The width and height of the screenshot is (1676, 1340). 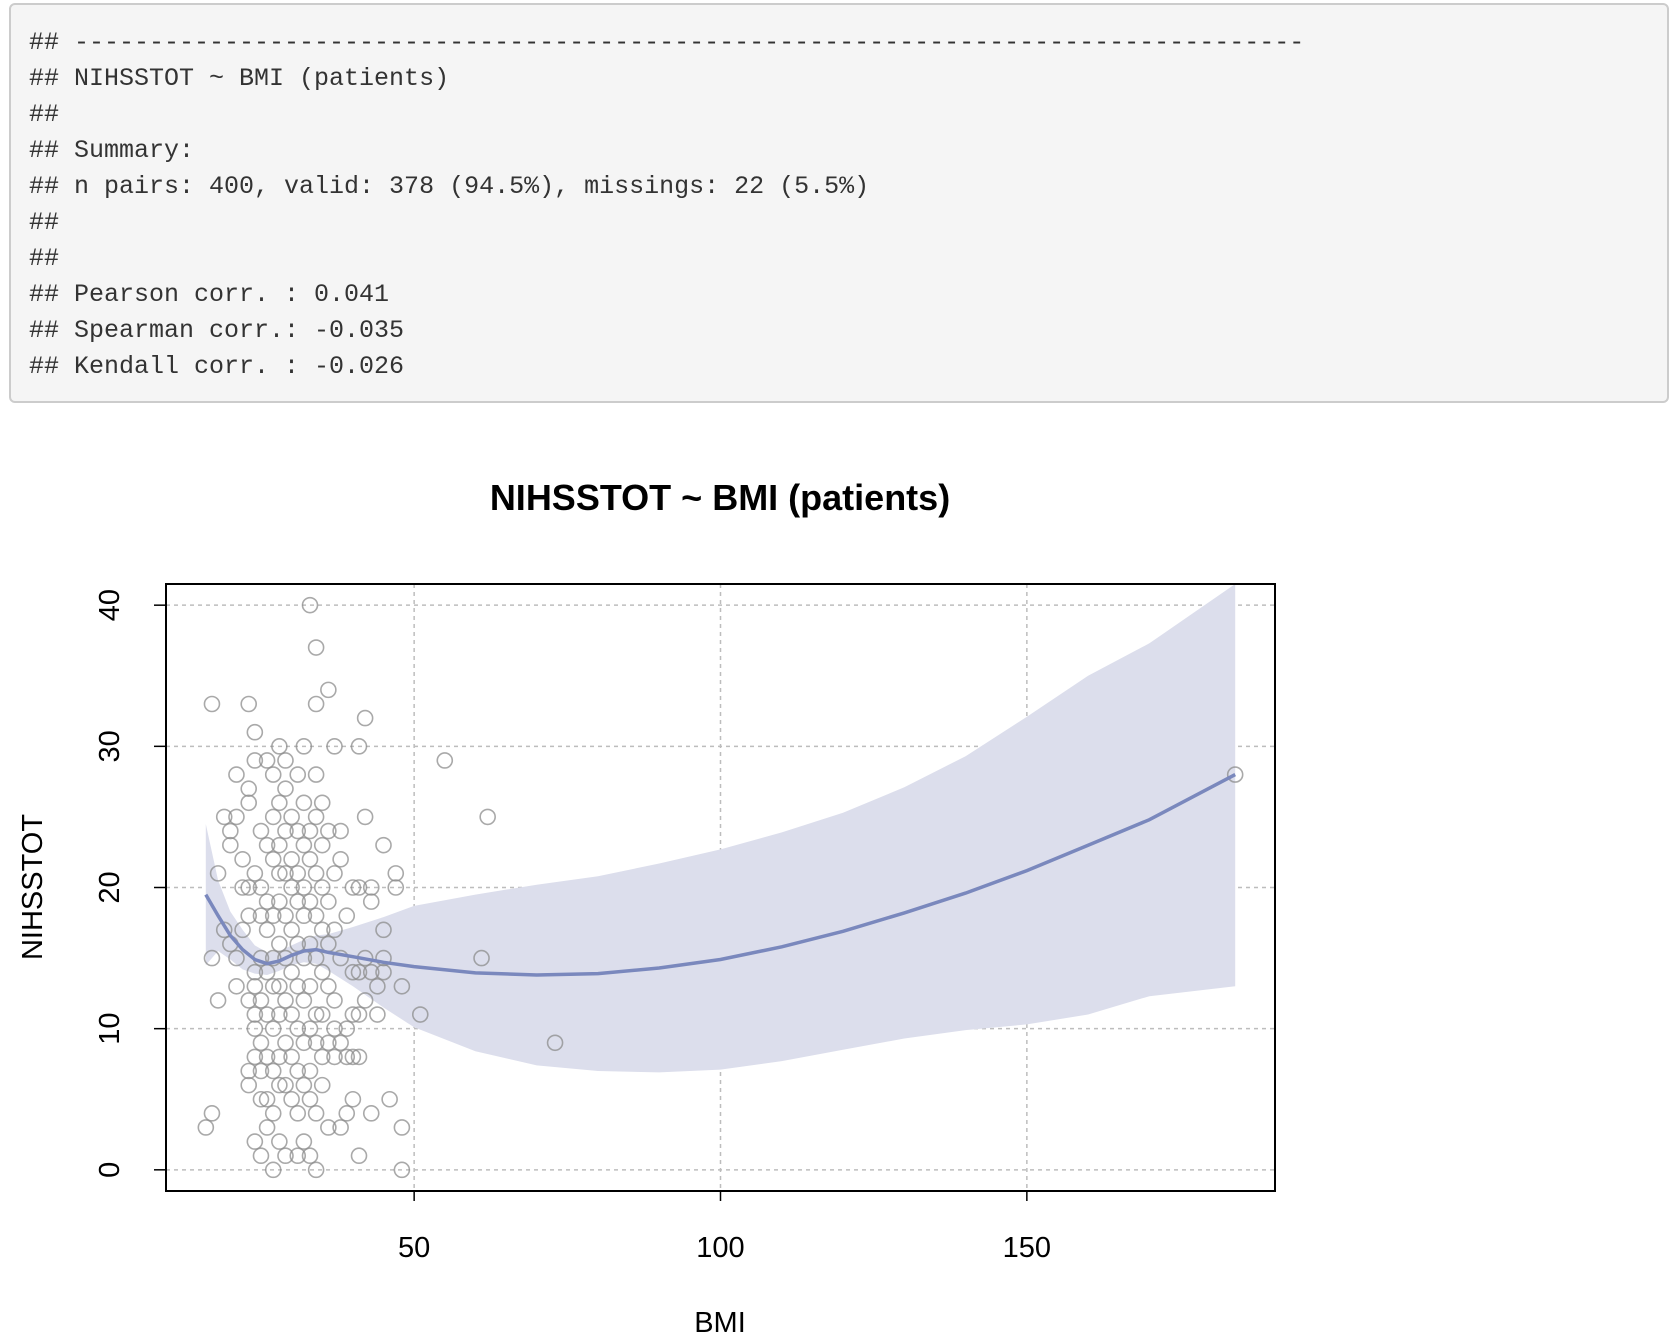 I want to click on console-line: ## Pearson corr. : 0.041, so click(x=209, y=294).